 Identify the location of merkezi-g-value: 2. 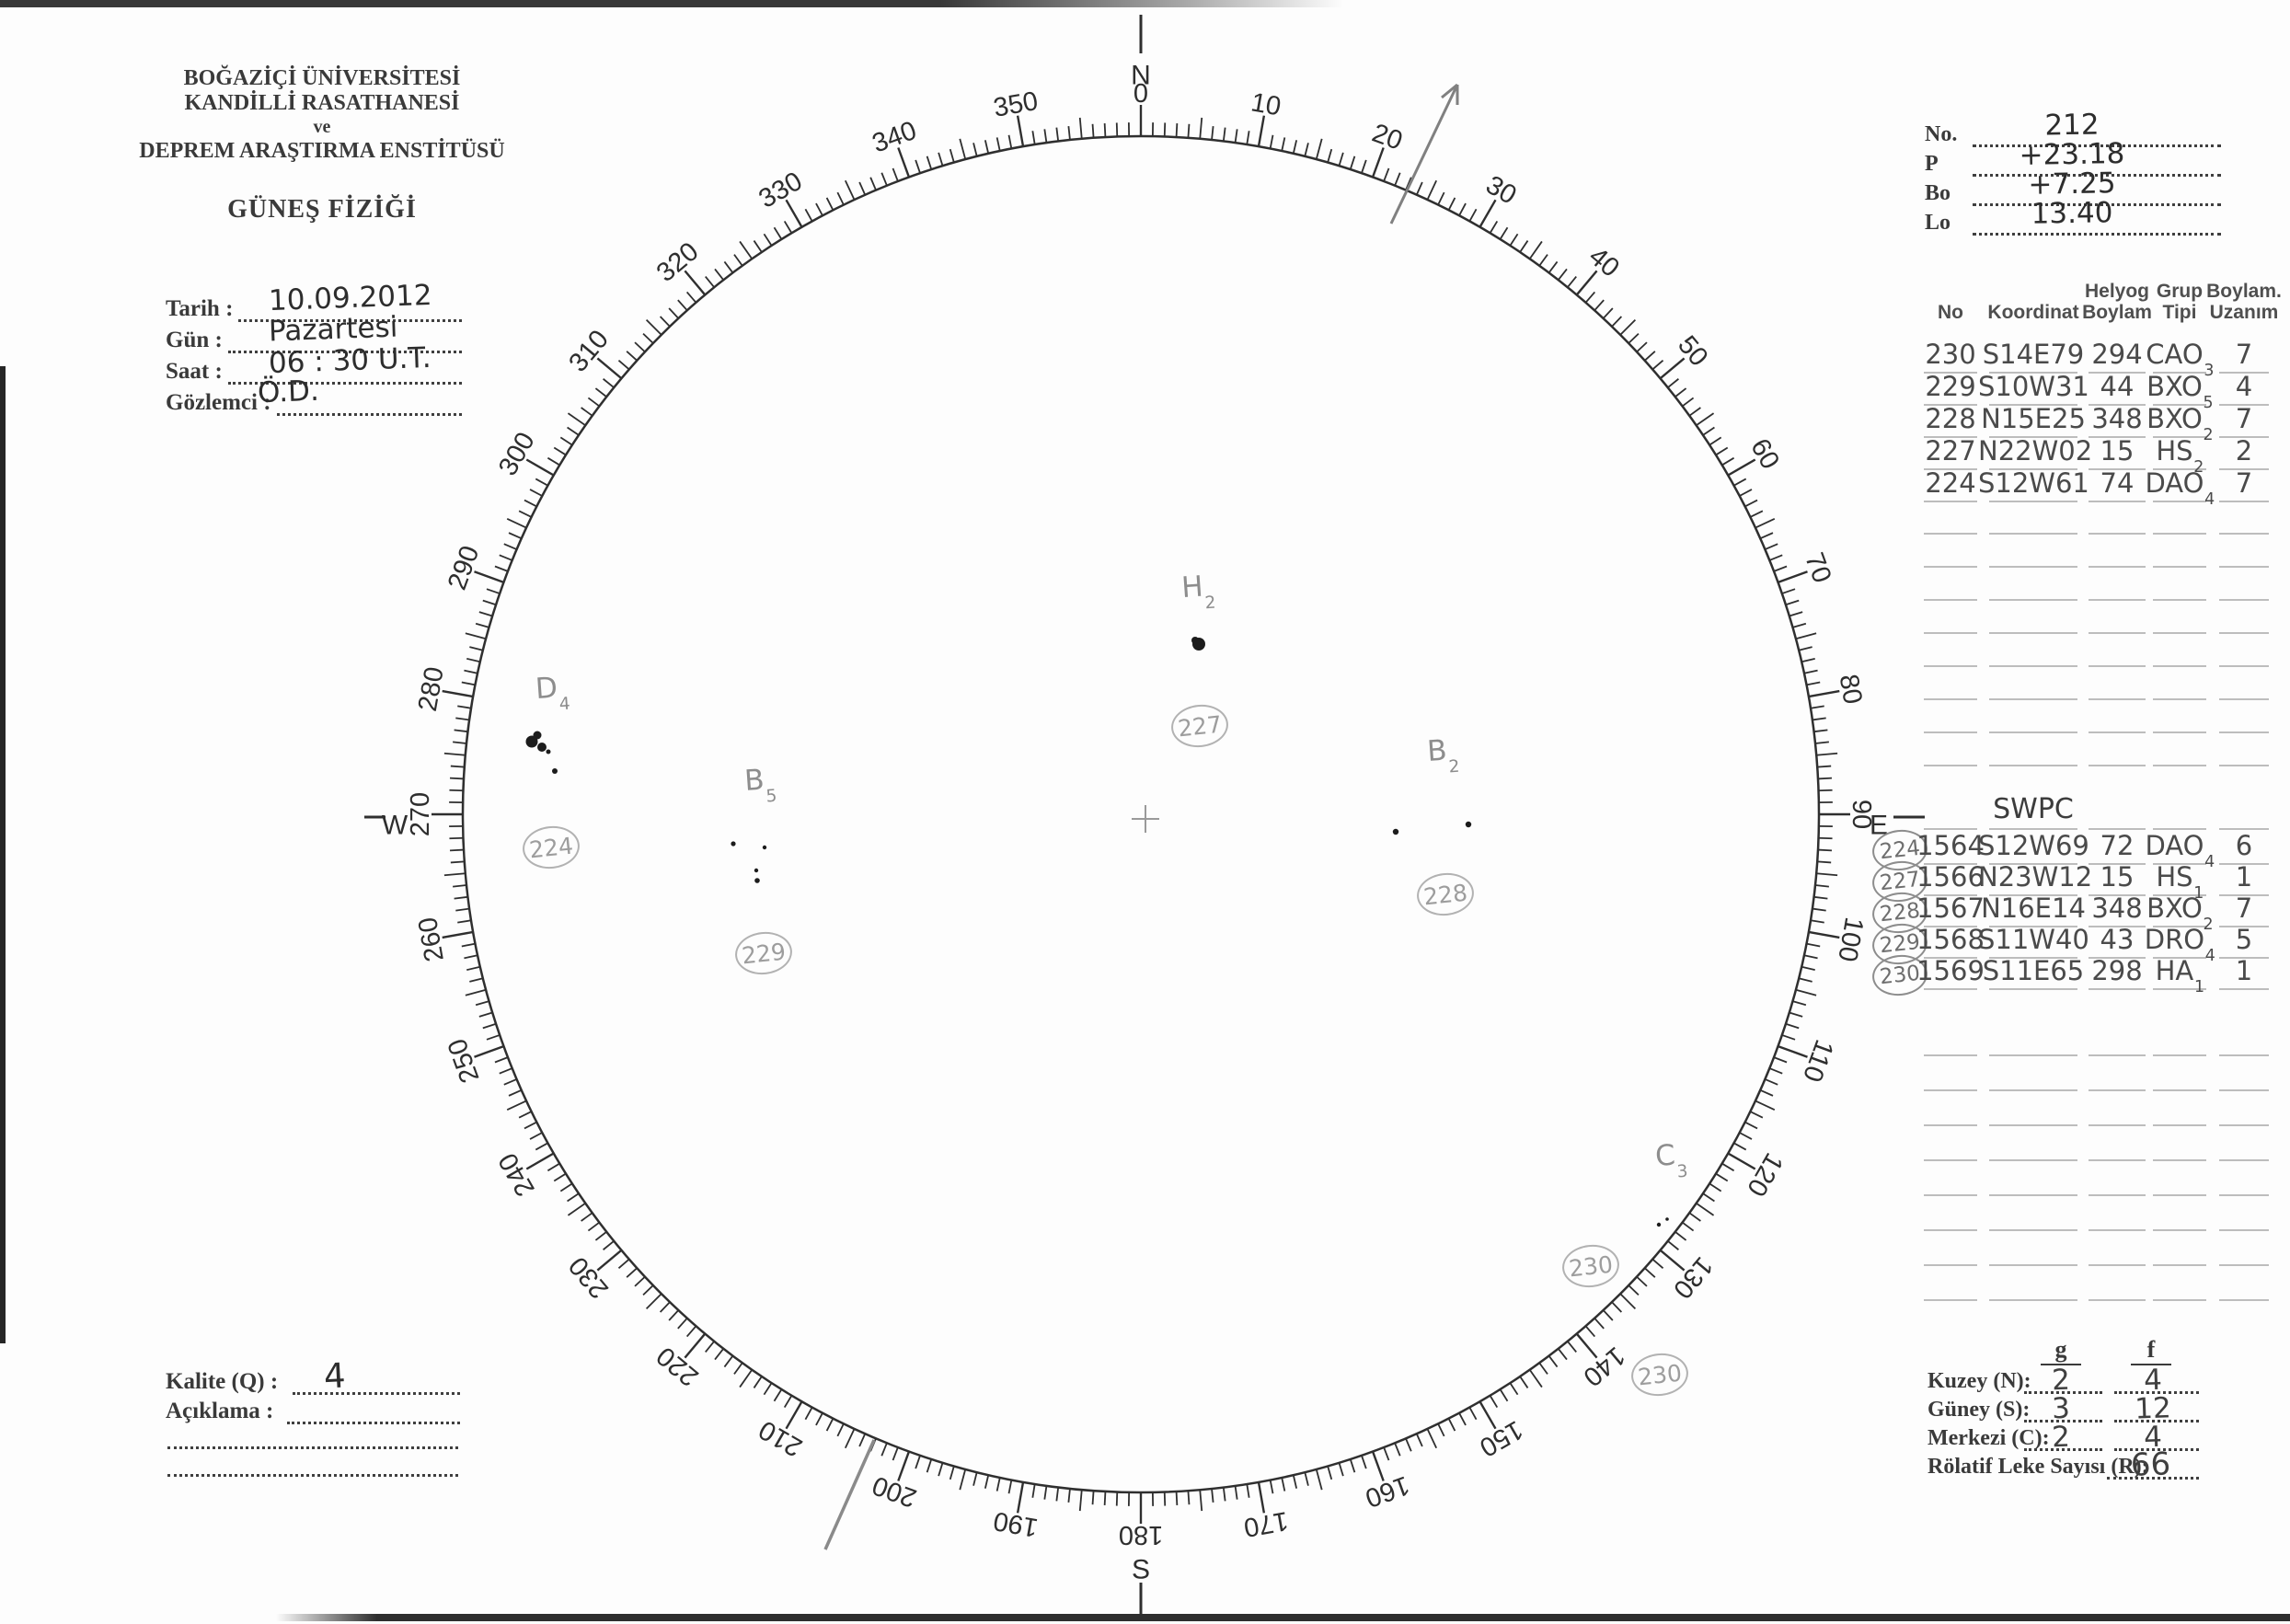
(2061, 1437).